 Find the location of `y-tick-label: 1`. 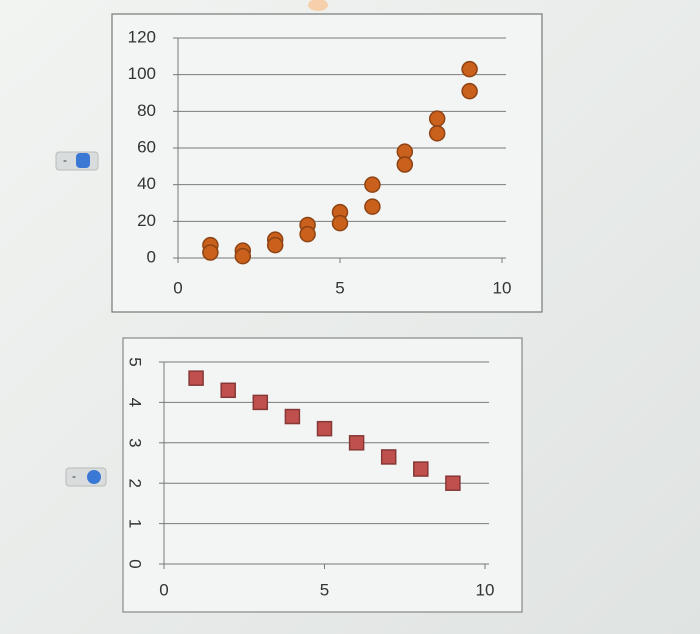

y-tick-label: 1 is located at coordinates (135, 523).